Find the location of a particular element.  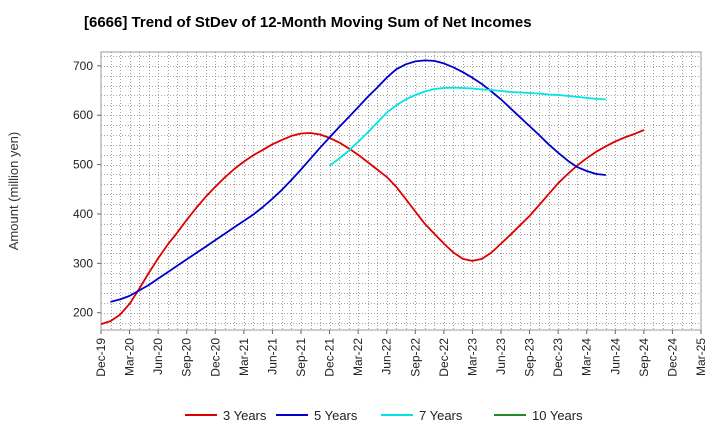

x-tick-label: Mar-21 is located at coordinates (244, 357).